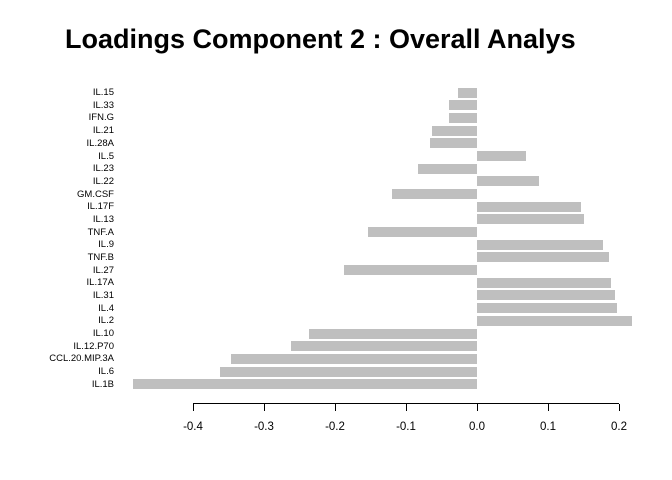 Image resolution: width=672 pixels, height=480 pixels. Describe the element at coordinates (508, 181) in the screenshot. I see `bar-IL.22` at that location.